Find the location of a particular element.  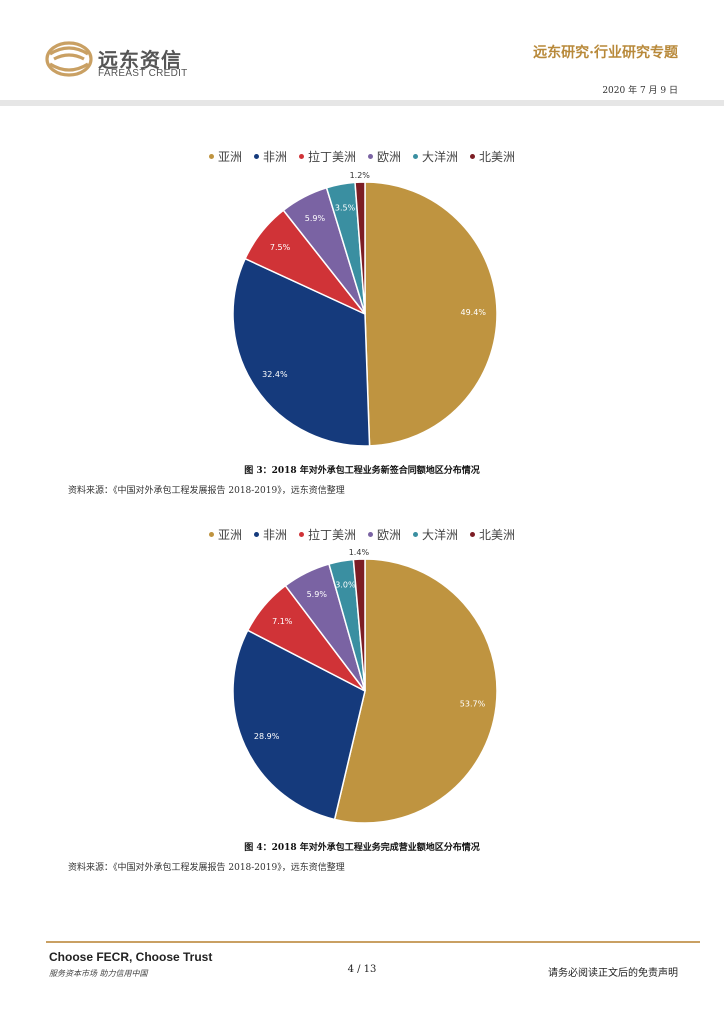

logo-english-name: FAREAST CREDIT is located at coordinates (143, 73).